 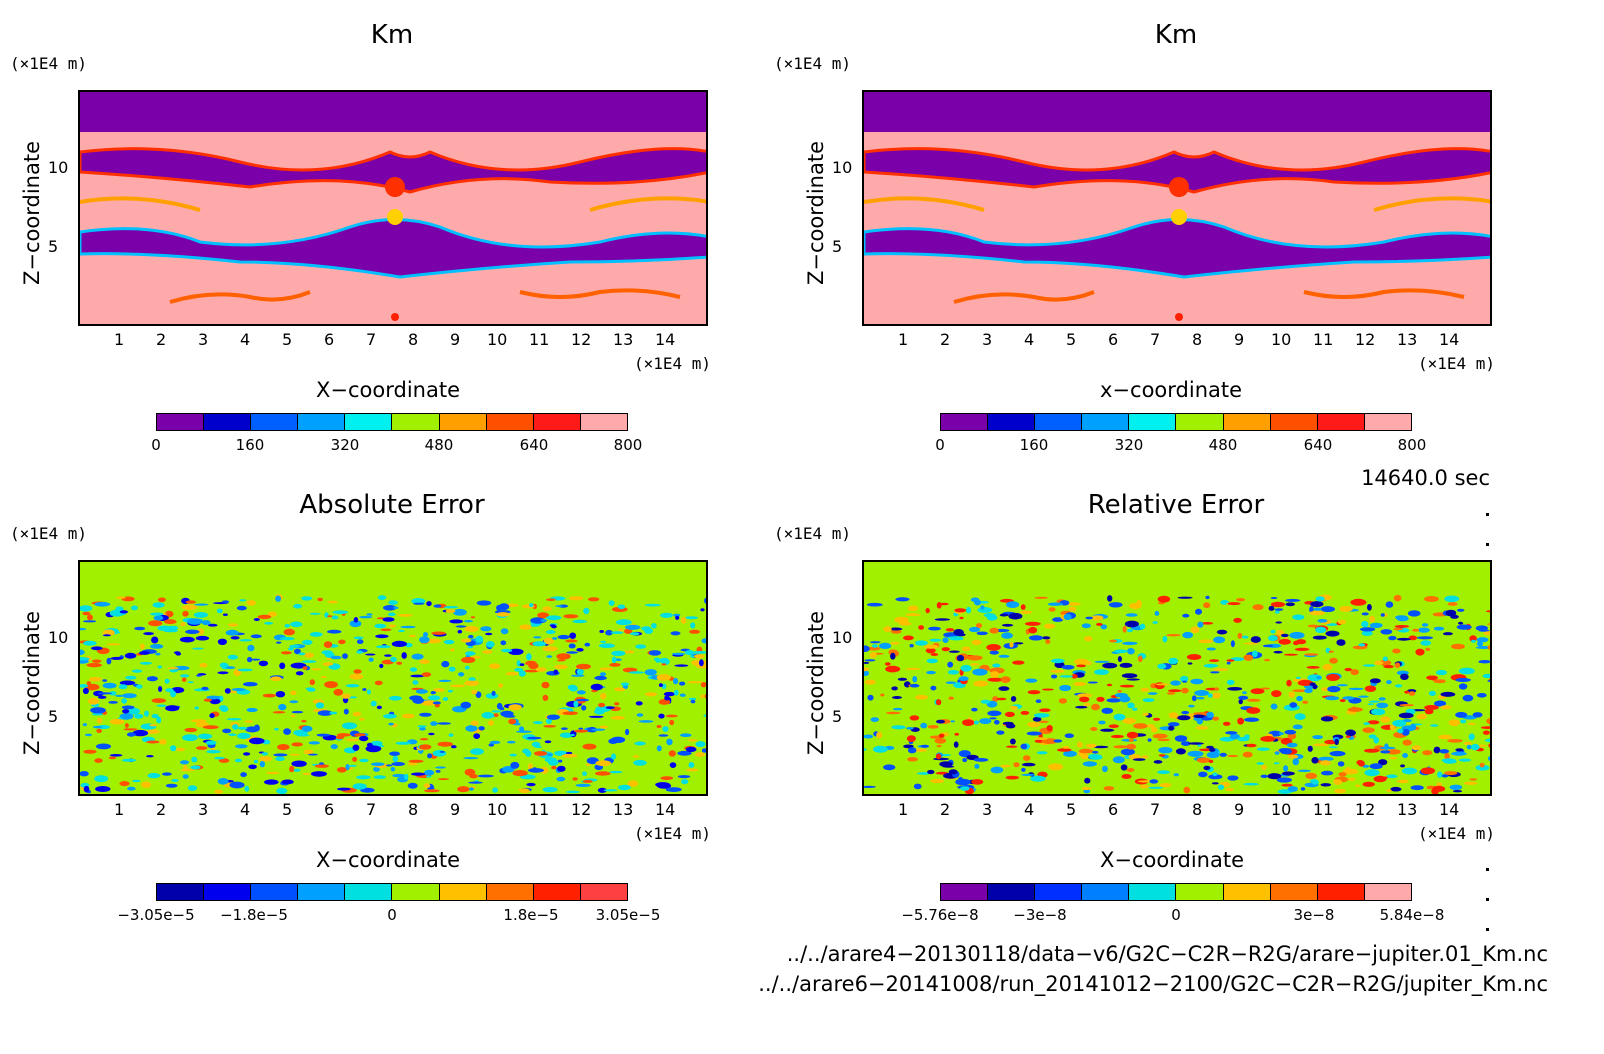 I want to click on x-tick: 10, so click(x=1281, y=339).